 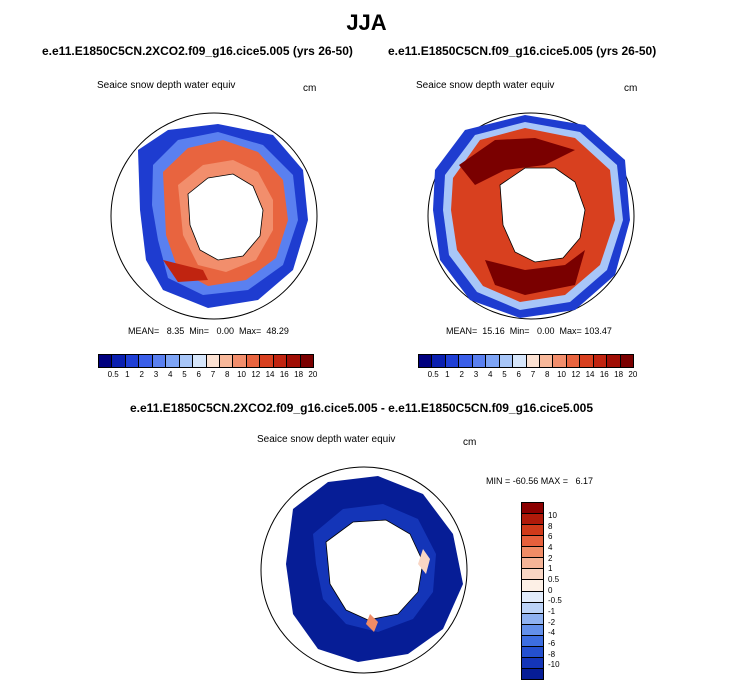 I want to click on colorbar-top-left-tick-label: 7, so click(x=213, y=374).